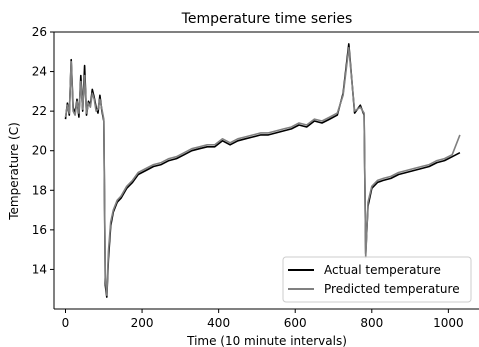 The height and width of the screenshot is (347, 479). Describe the element at coordinates (39, 269) in the screenshot. I see `y-tick-label: 14` at that location.